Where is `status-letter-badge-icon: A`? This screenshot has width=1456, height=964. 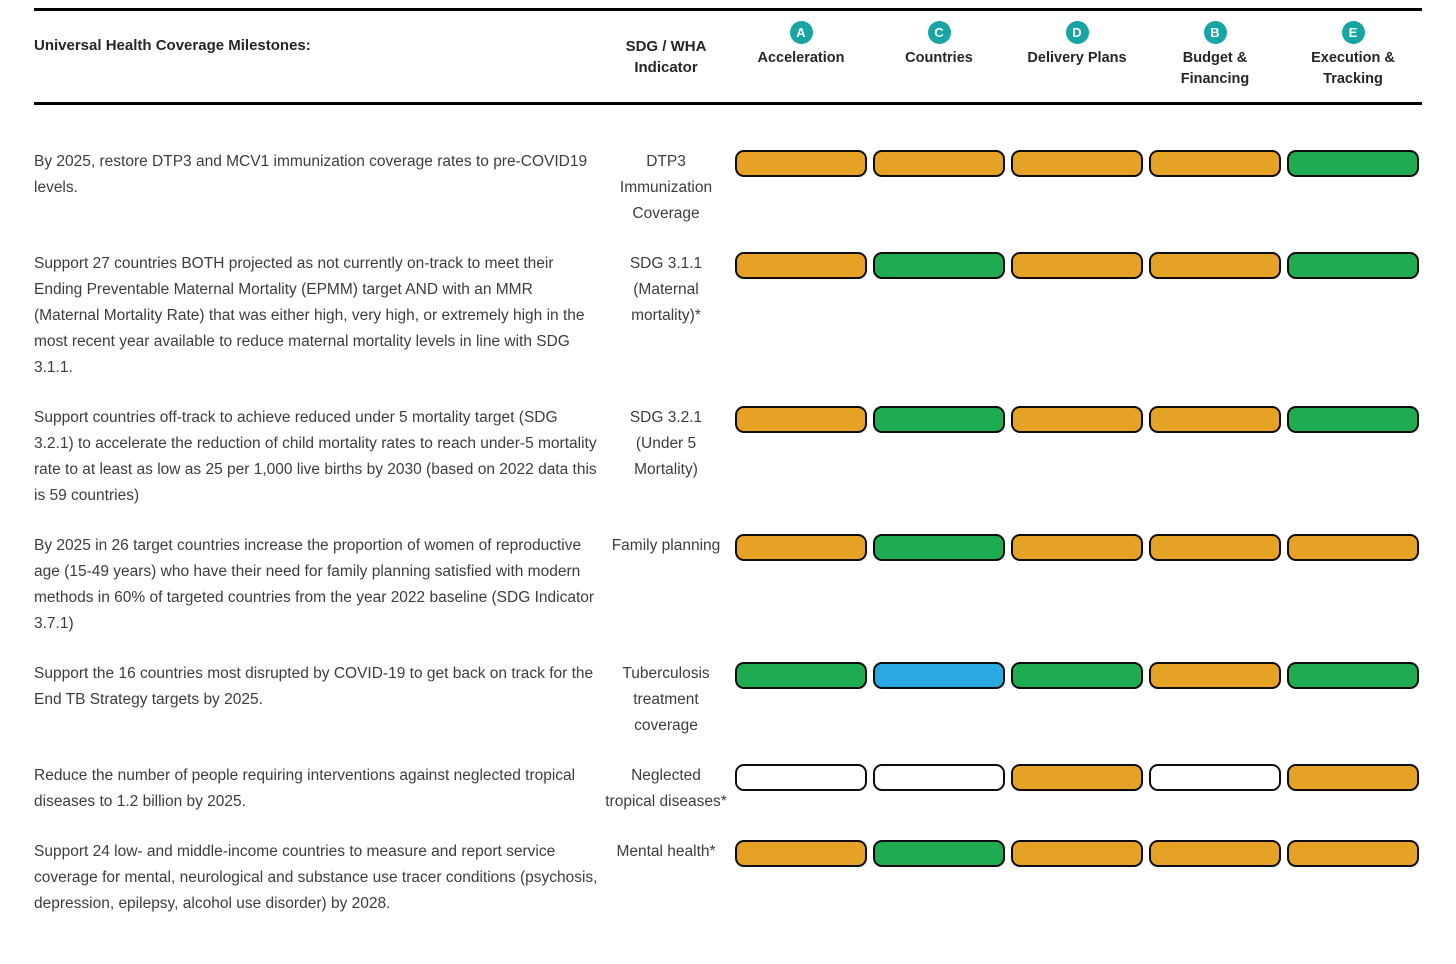
status-letter-badge-icon: A is located at coordinates (801, 32).